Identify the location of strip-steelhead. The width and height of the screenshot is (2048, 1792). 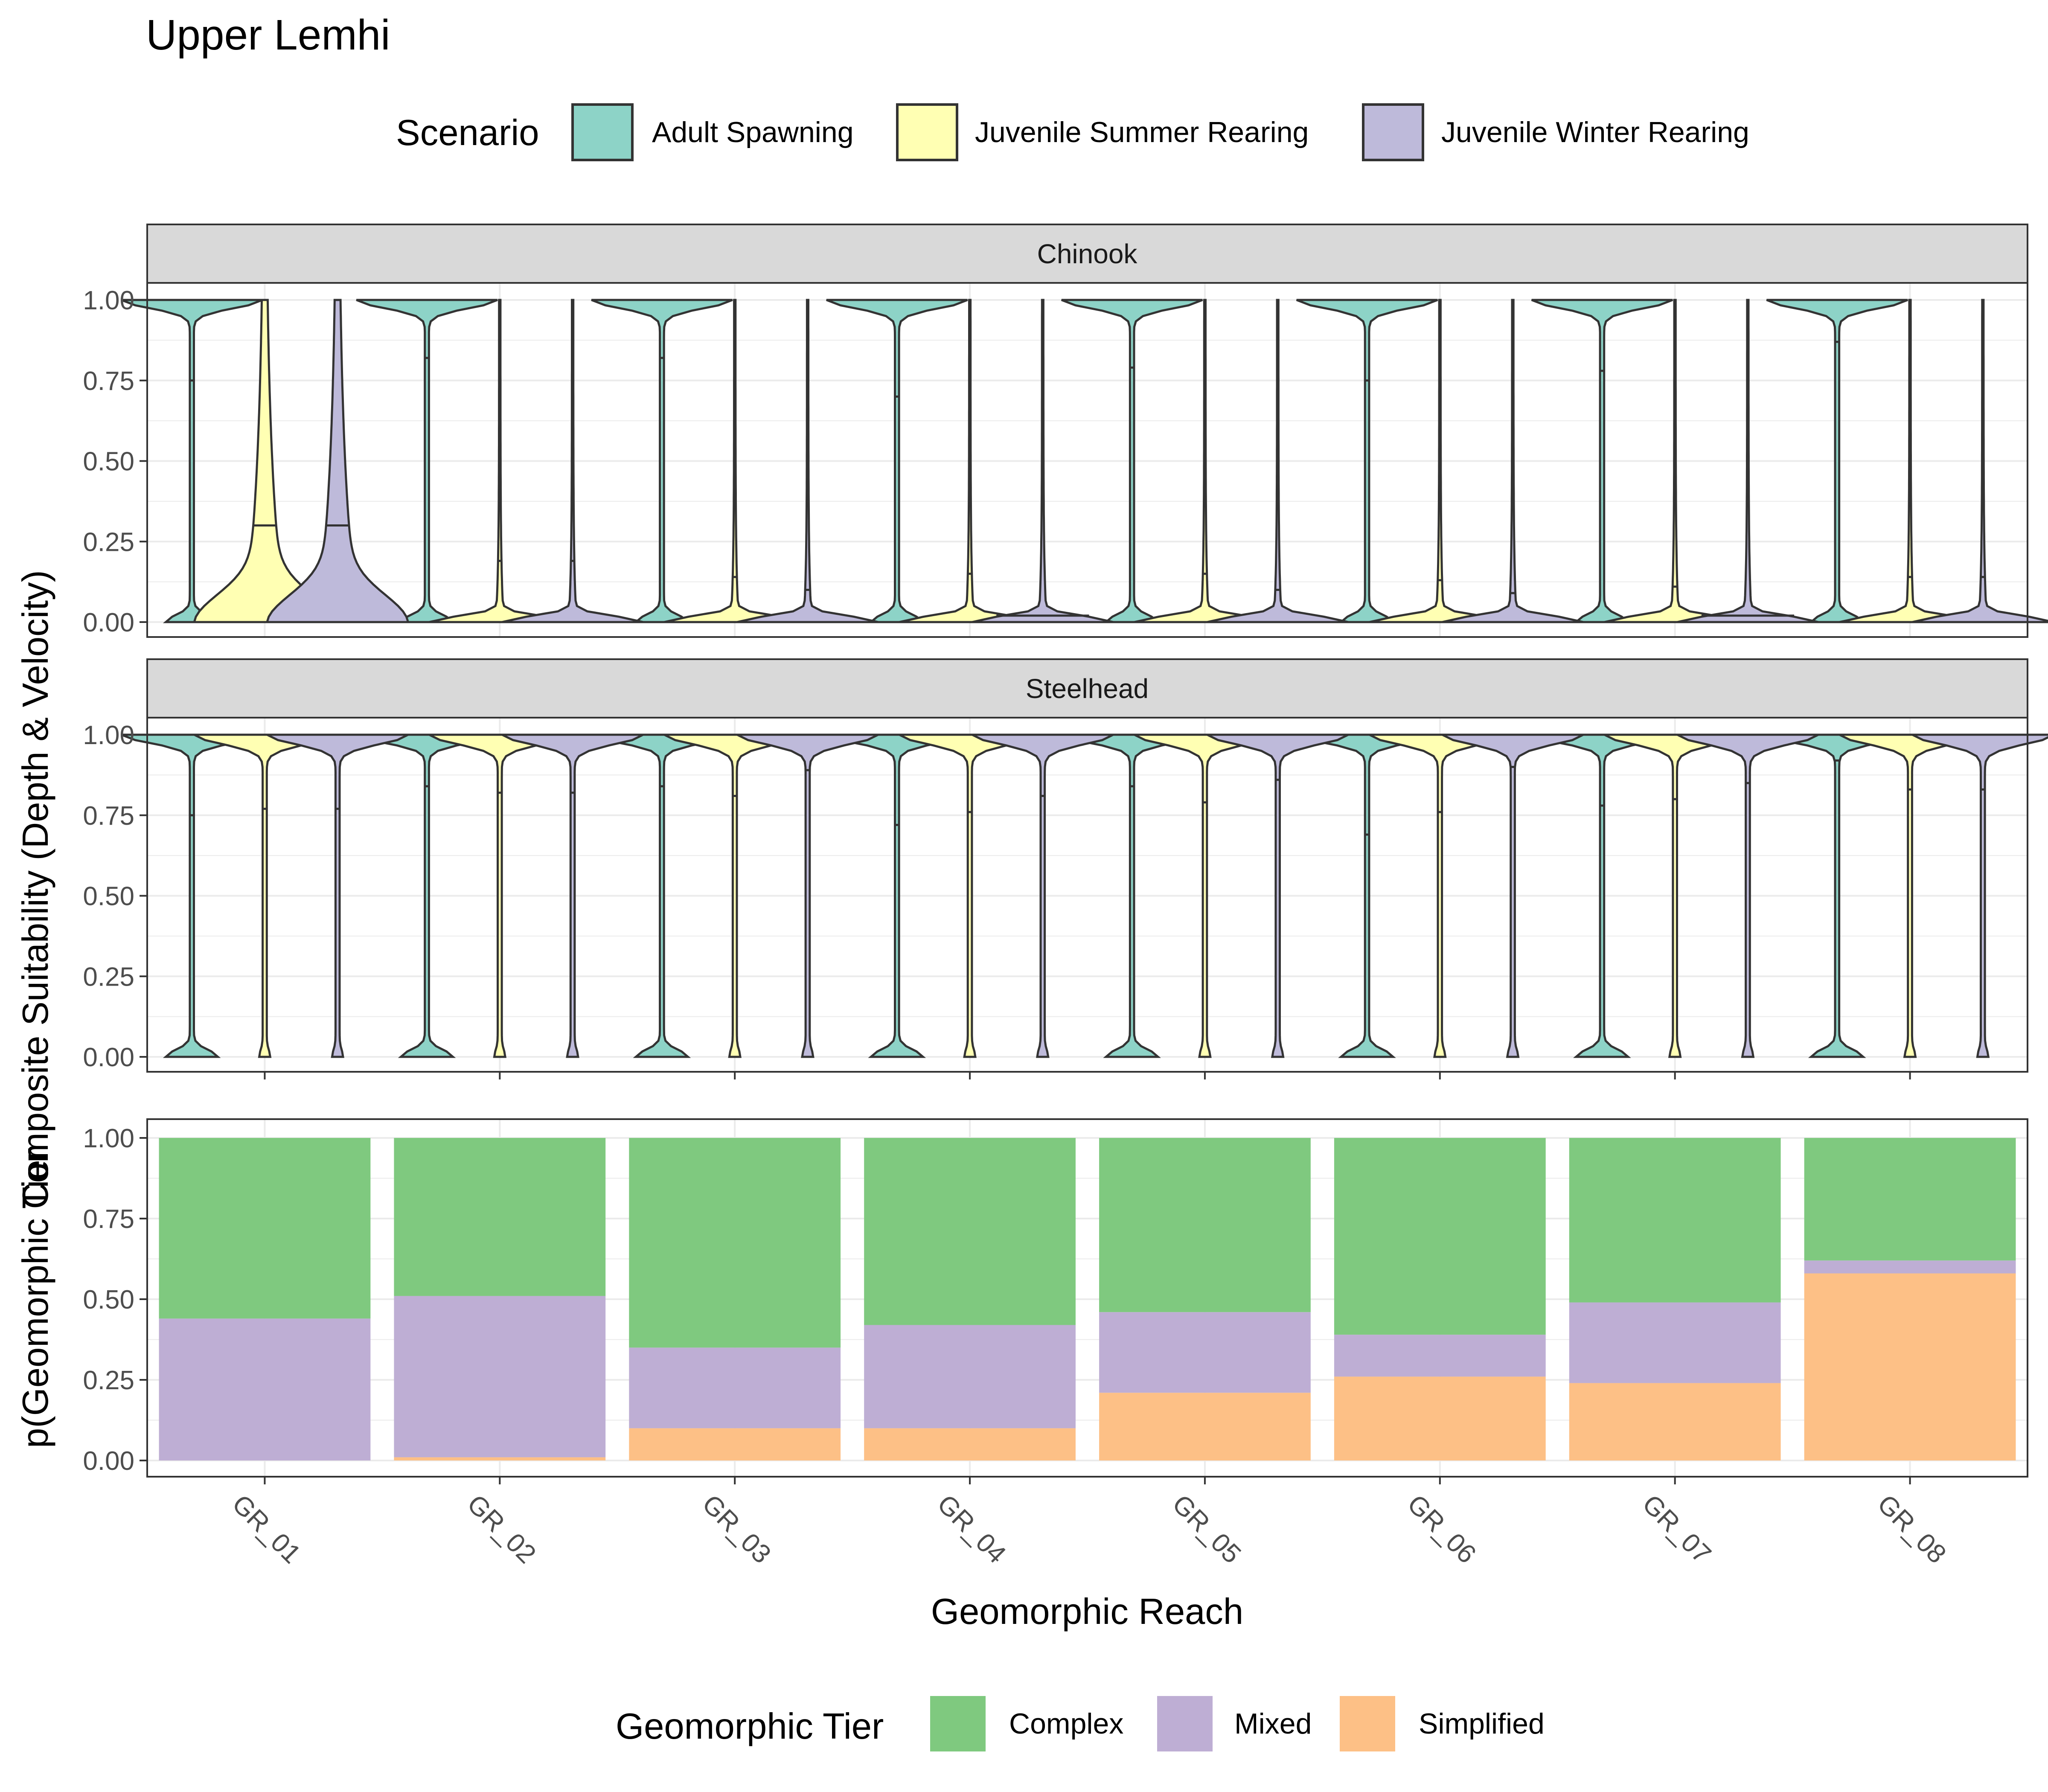
(1087, 688).